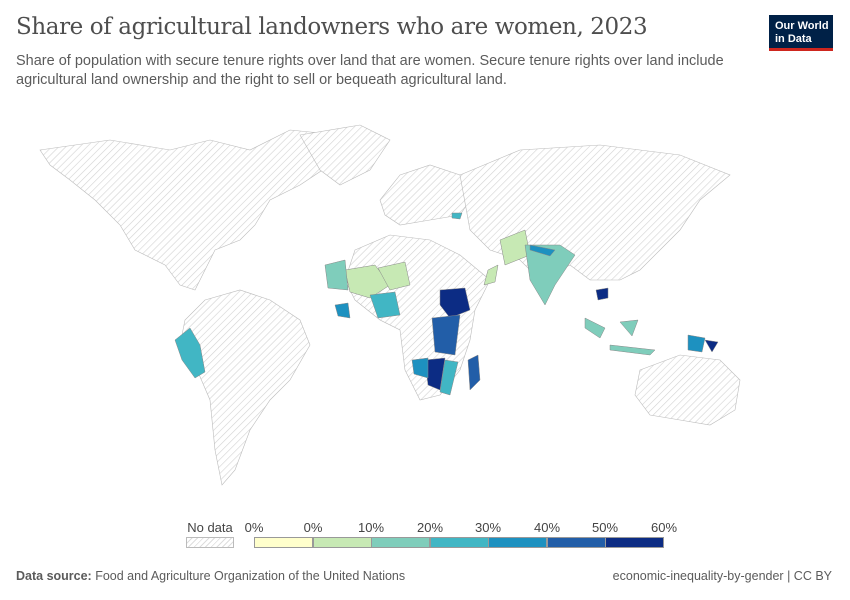 This screenshot has width=850, height=600. I want to click on country-madagascar, so click(474, 372).